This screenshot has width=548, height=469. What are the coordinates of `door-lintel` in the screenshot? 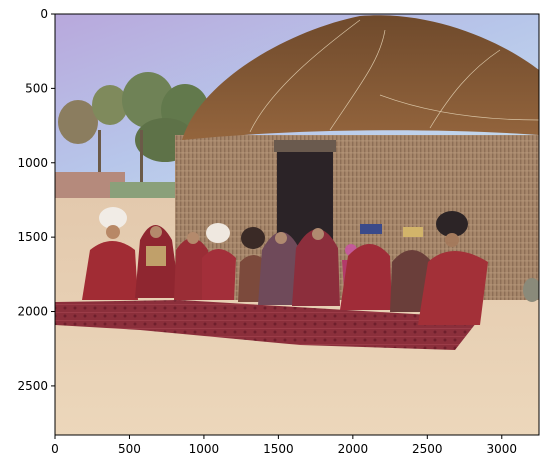 It's located at (305, 146).